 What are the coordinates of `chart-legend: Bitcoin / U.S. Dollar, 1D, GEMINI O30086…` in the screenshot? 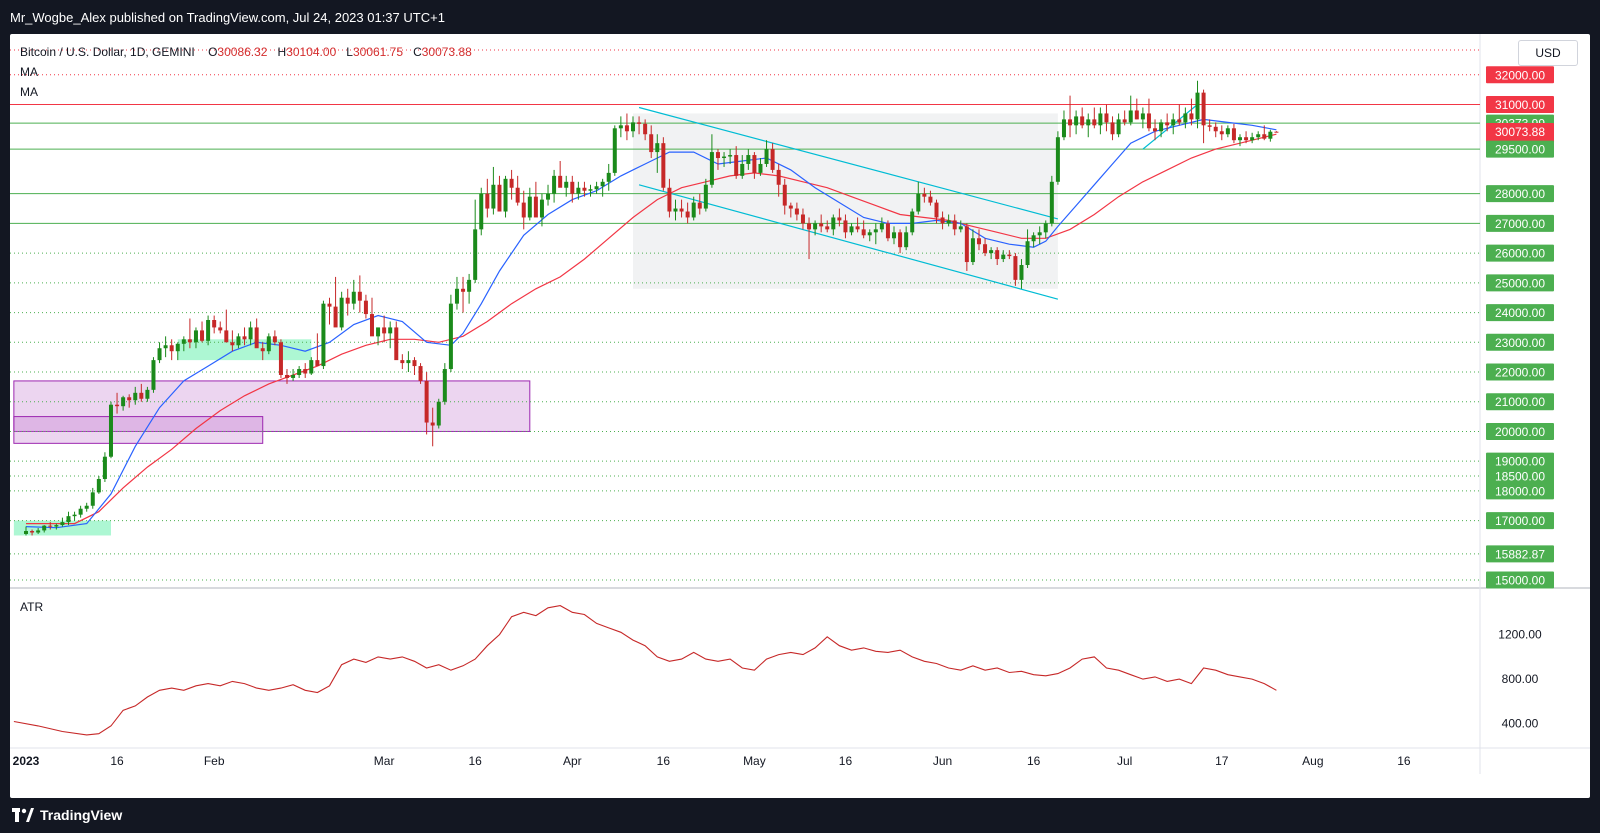 It's located at (246, 72).